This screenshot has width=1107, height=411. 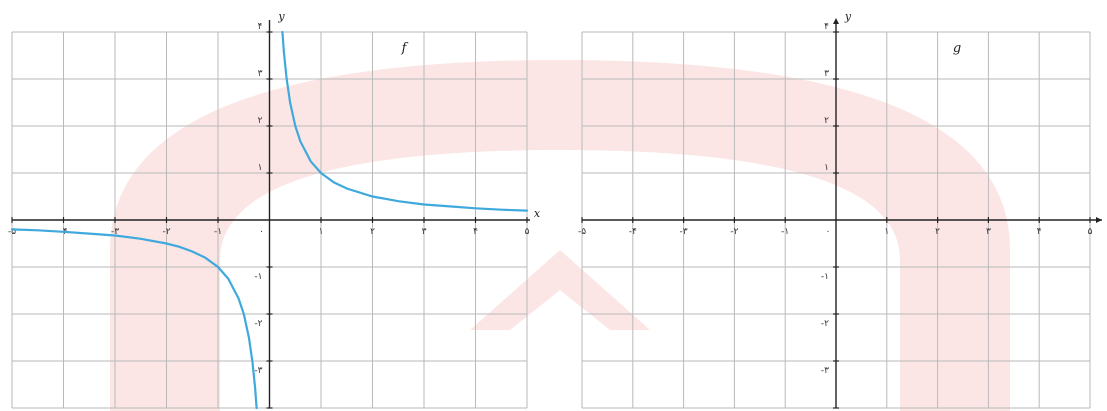 I want to click on series-line-branch-right, so click(x=405, y=121).